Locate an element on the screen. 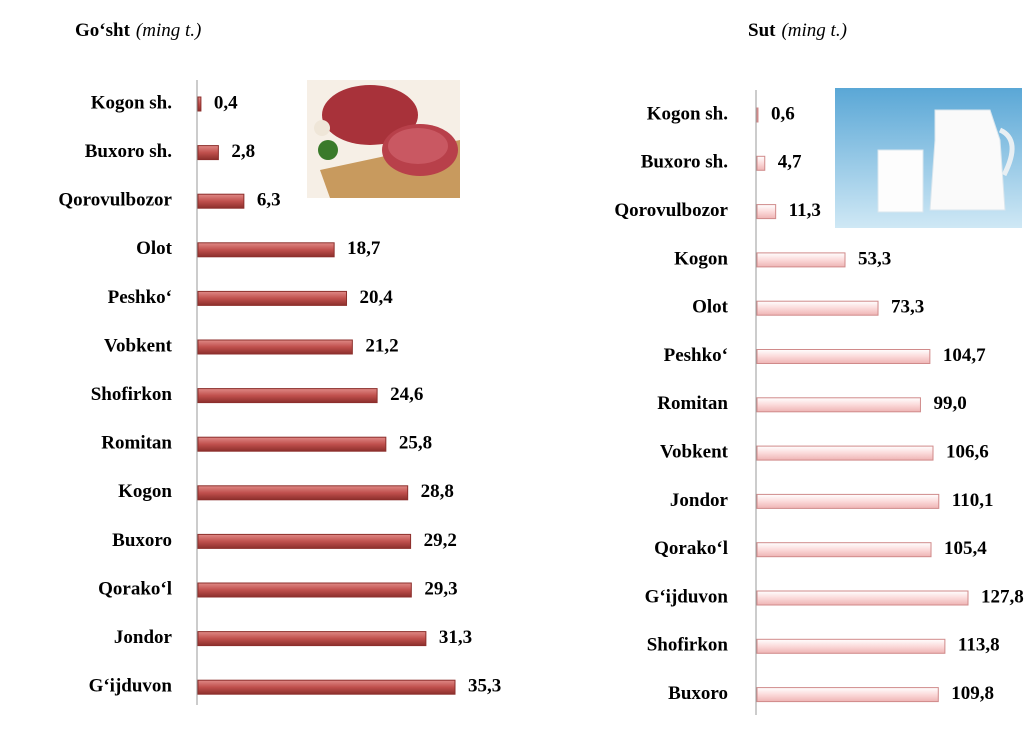  value-label: 0,6 is located at coordinates (783, 113).